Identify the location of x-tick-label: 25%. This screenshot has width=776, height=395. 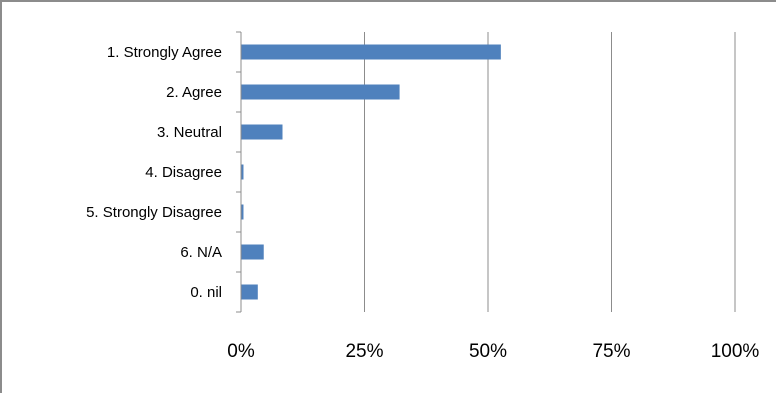
(364, 351).